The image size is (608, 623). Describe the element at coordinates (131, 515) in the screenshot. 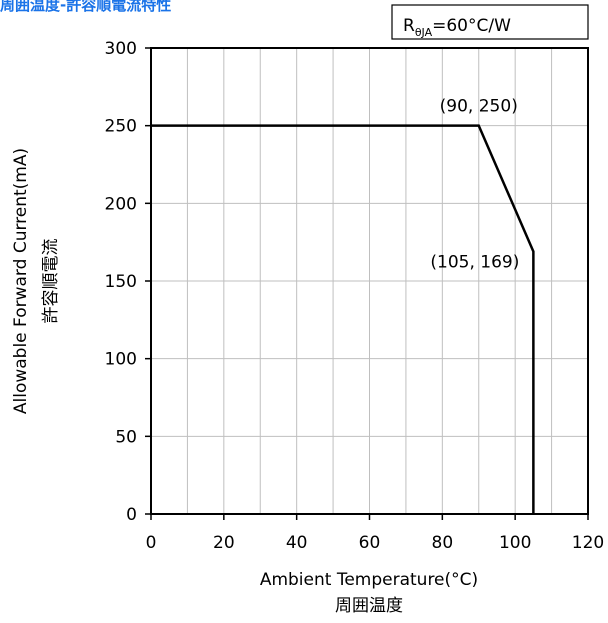

I see `y-tick-label-0: 0` at that location.